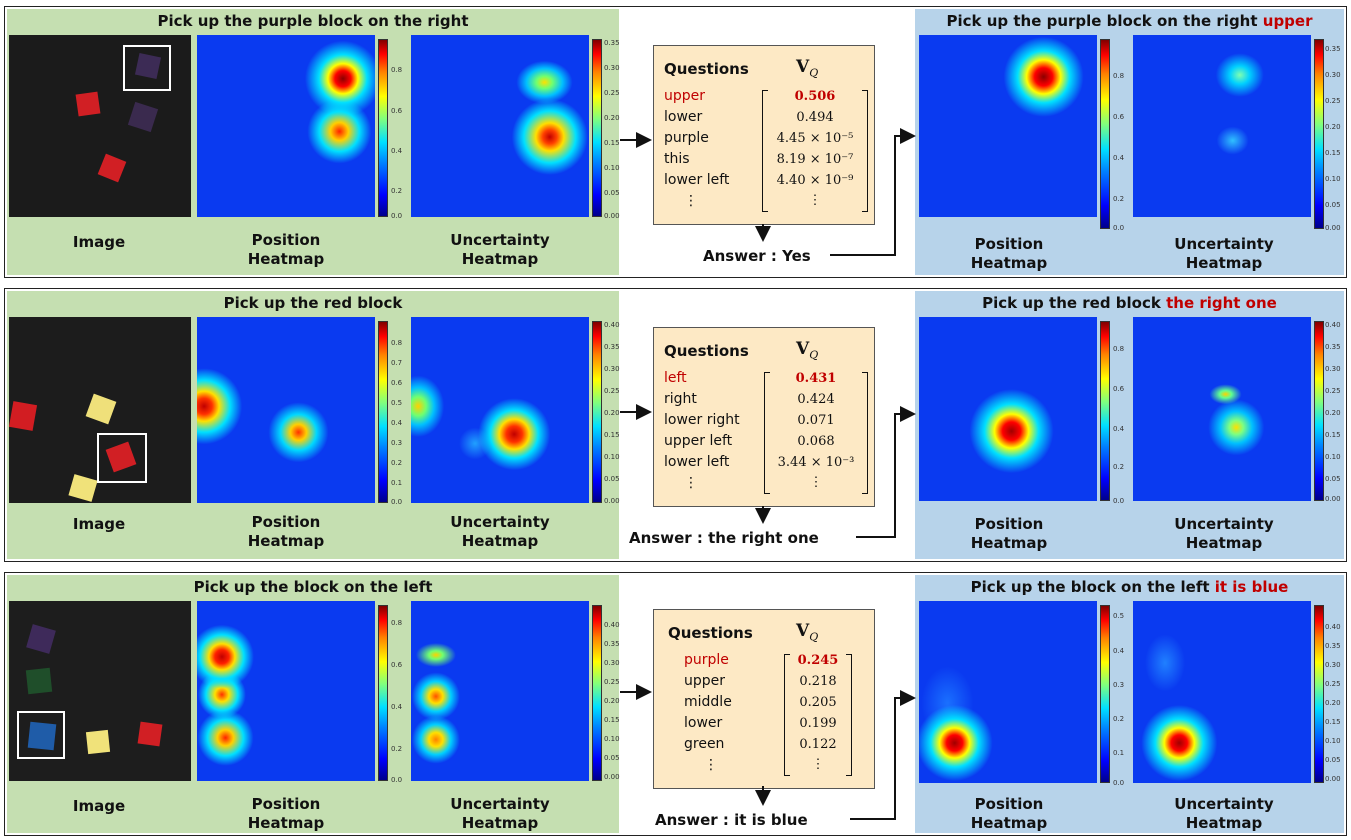  Describe the element at coordinates (397, 443) in the screenshot. I see `colorbar-tick: 0.3` at that location.